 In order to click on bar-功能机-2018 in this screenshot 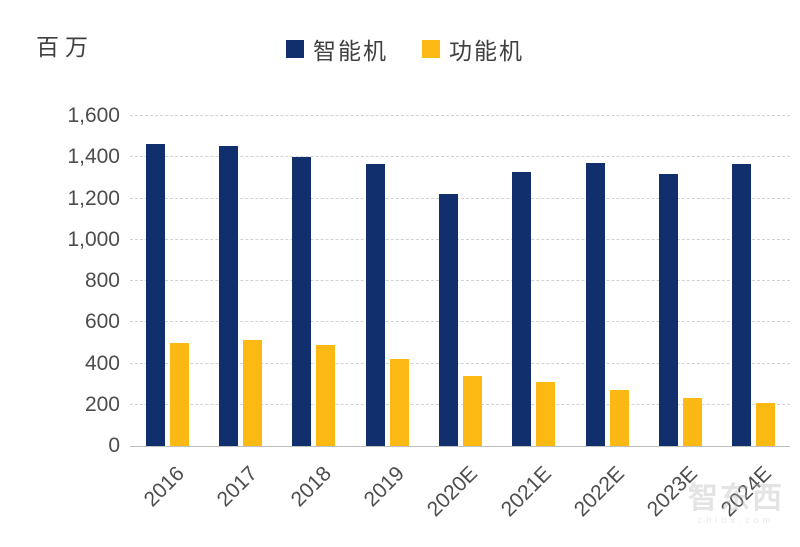, I will do `click(326, 395)`.